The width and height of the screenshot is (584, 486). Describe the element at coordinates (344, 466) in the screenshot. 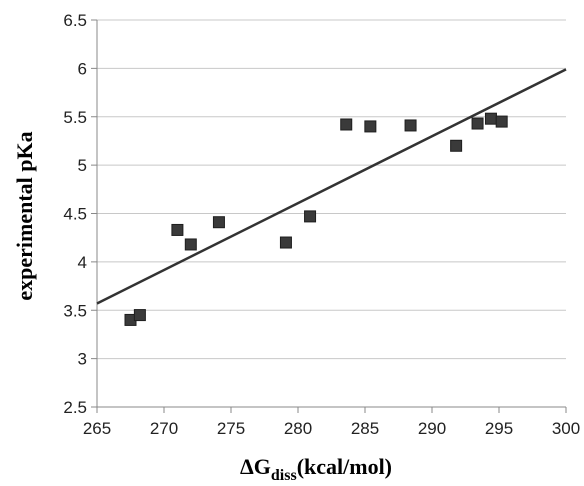

I see `x-axis-title-unit: (kcal/mol)` at that location.